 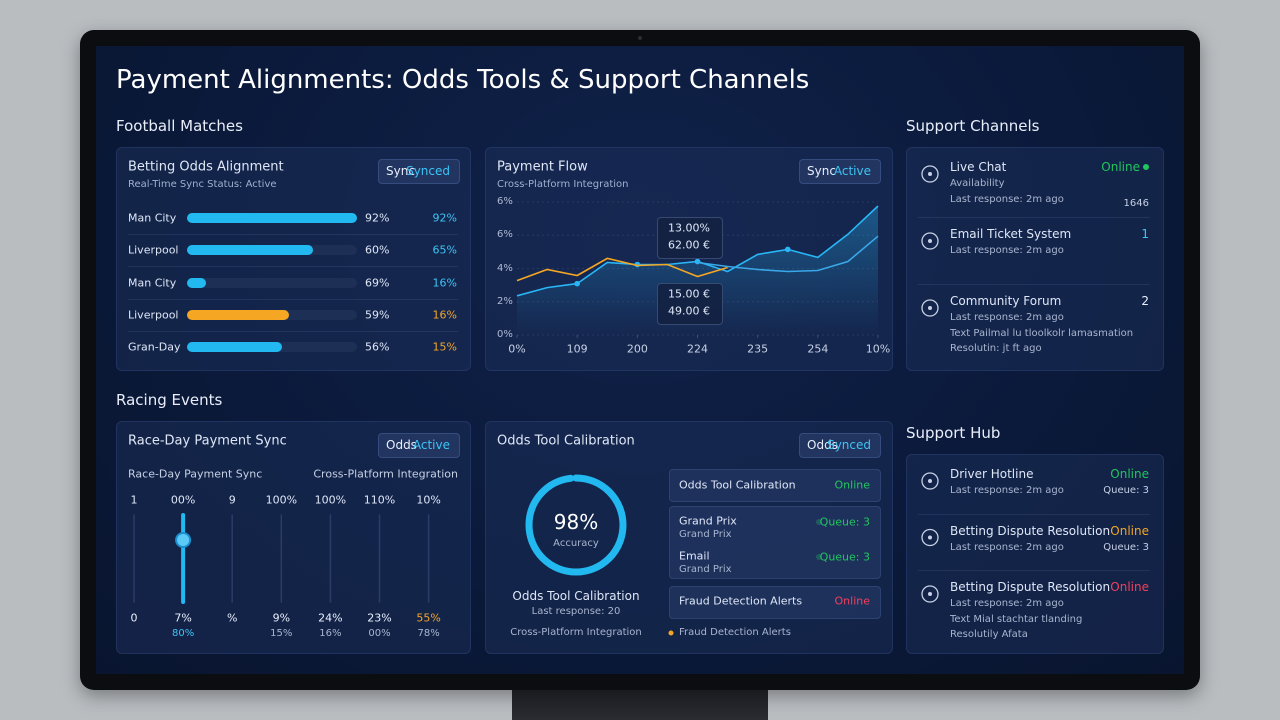 What do you see at coordinates (281, 633) in the screenshot?
I see `column-bottom2: 15%` at bounding box center [281, 633].